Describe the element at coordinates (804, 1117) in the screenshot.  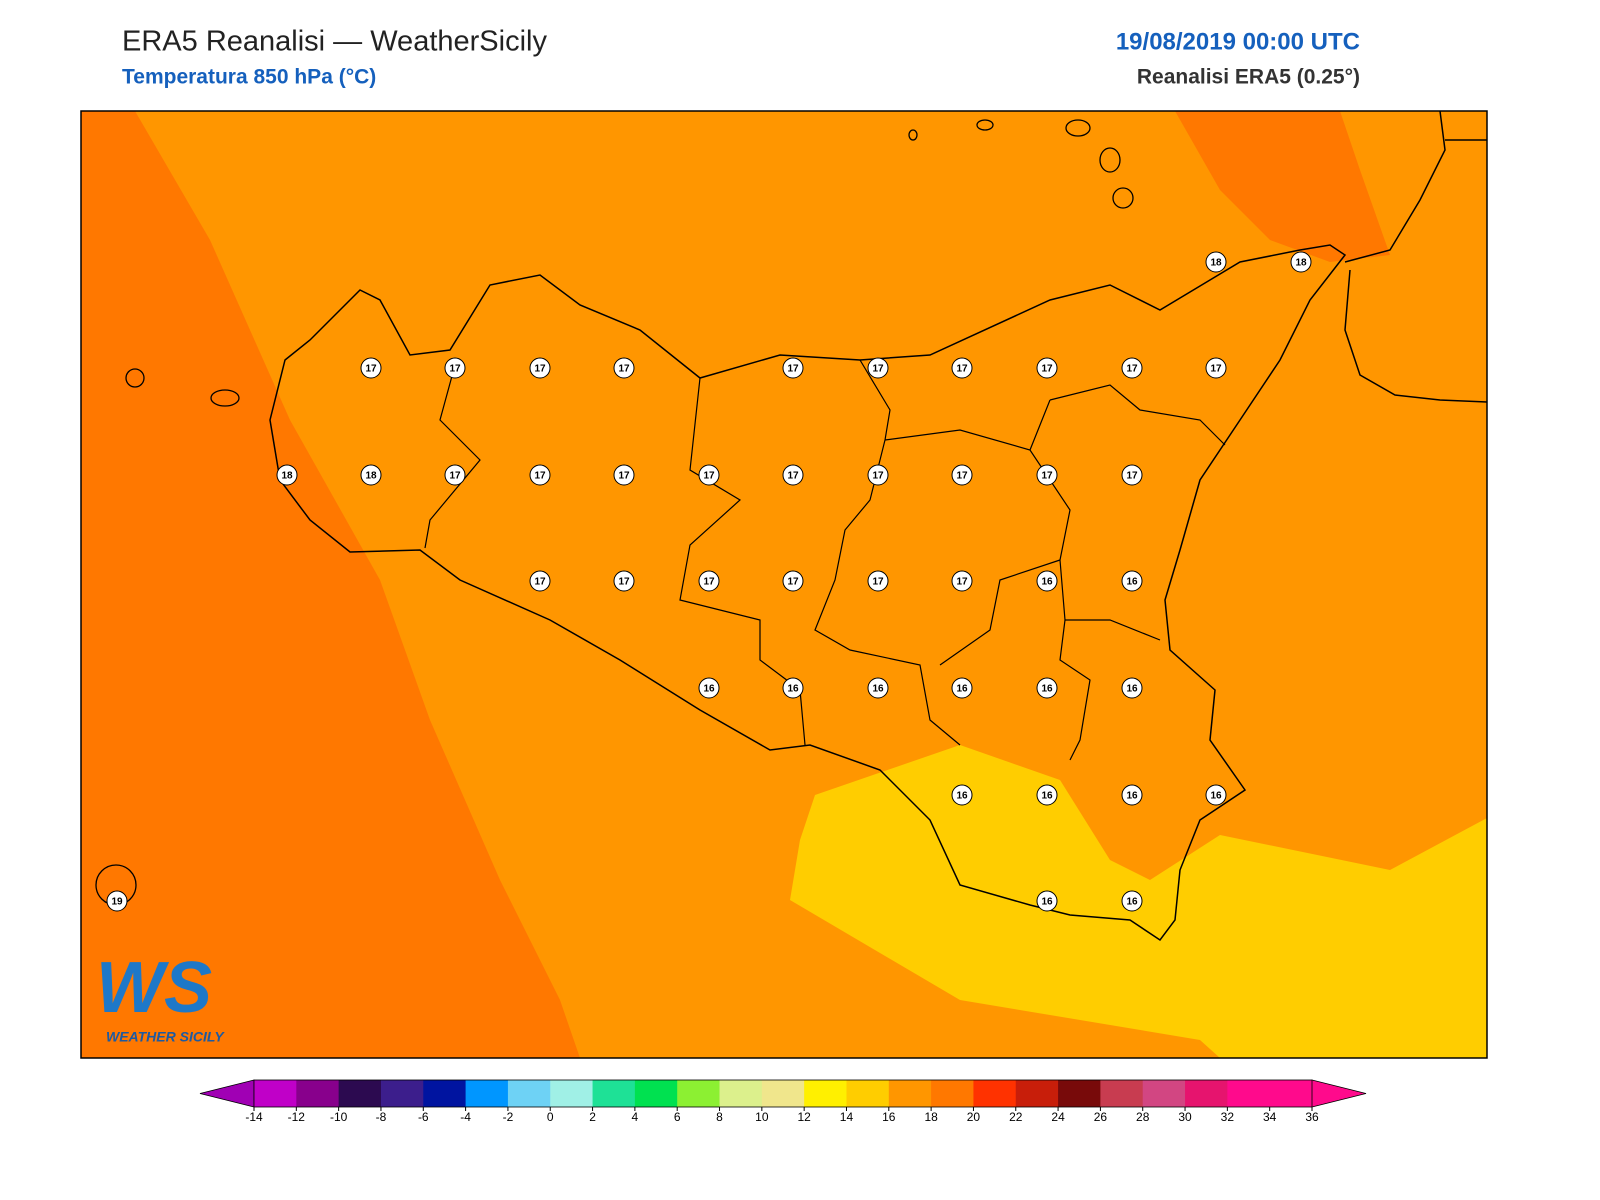
I see `colorbar-tick-label: 12` at that location.